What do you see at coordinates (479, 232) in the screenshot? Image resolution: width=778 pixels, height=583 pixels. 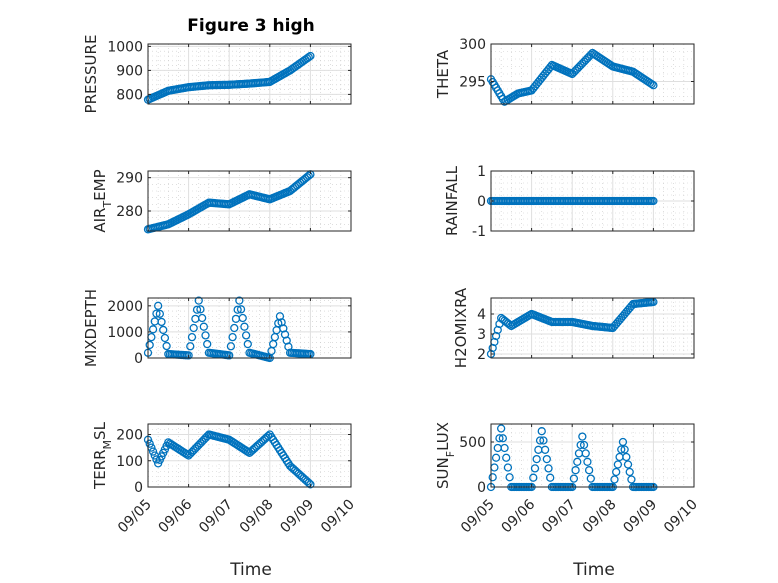 I see `y-tick-label: -1` at bounding box center [479, 232].